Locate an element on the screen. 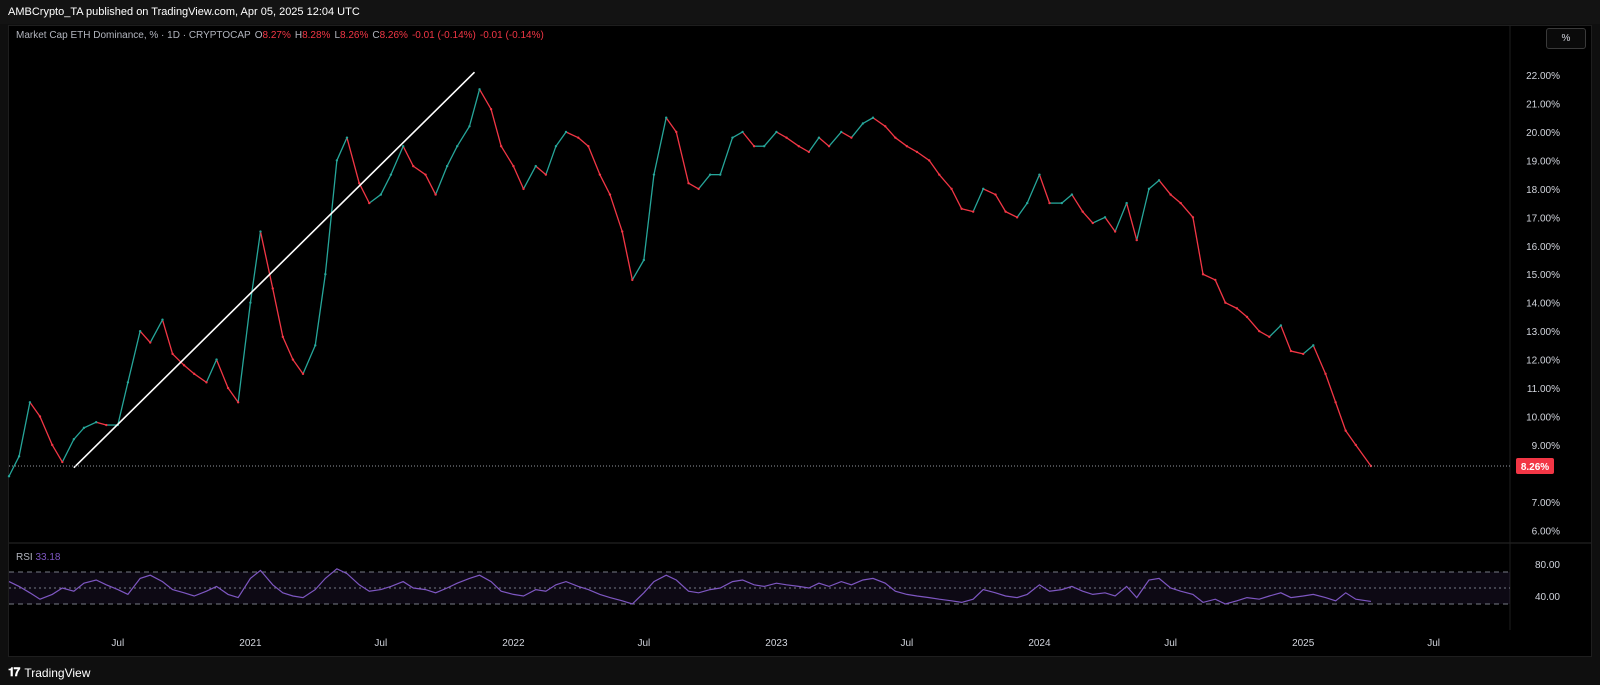 The height and width of the screenshot is (685, 1600). y-tick-label: 10.00% is located at coordinates (1543, 418).